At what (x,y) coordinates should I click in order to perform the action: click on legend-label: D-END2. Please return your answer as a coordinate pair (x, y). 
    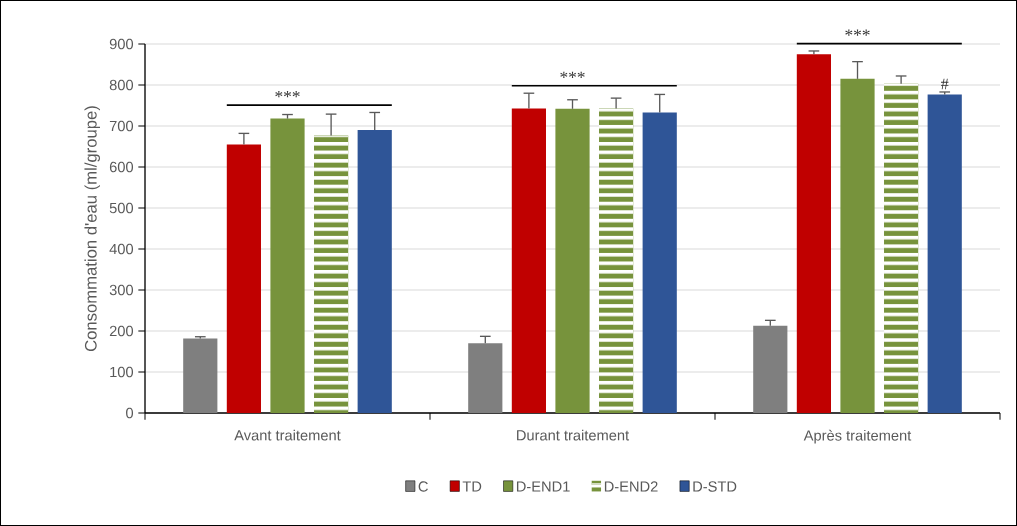
    Looking at the image, I should click on (631, 486).